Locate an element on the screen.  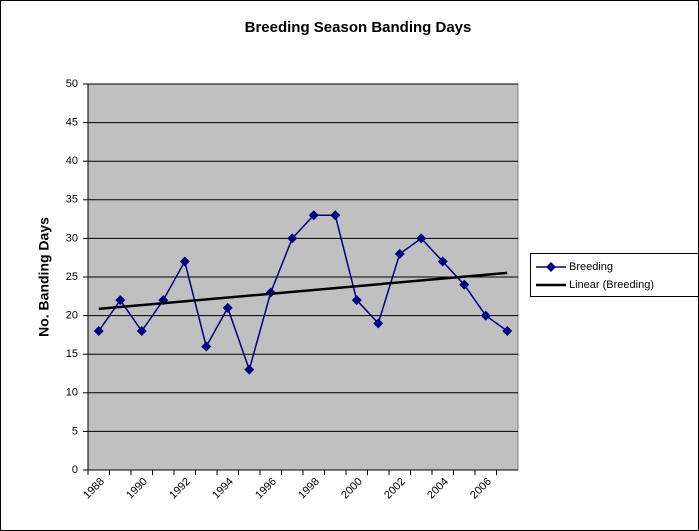
y-tick-label: 50 is located at coordinates (72, 84).